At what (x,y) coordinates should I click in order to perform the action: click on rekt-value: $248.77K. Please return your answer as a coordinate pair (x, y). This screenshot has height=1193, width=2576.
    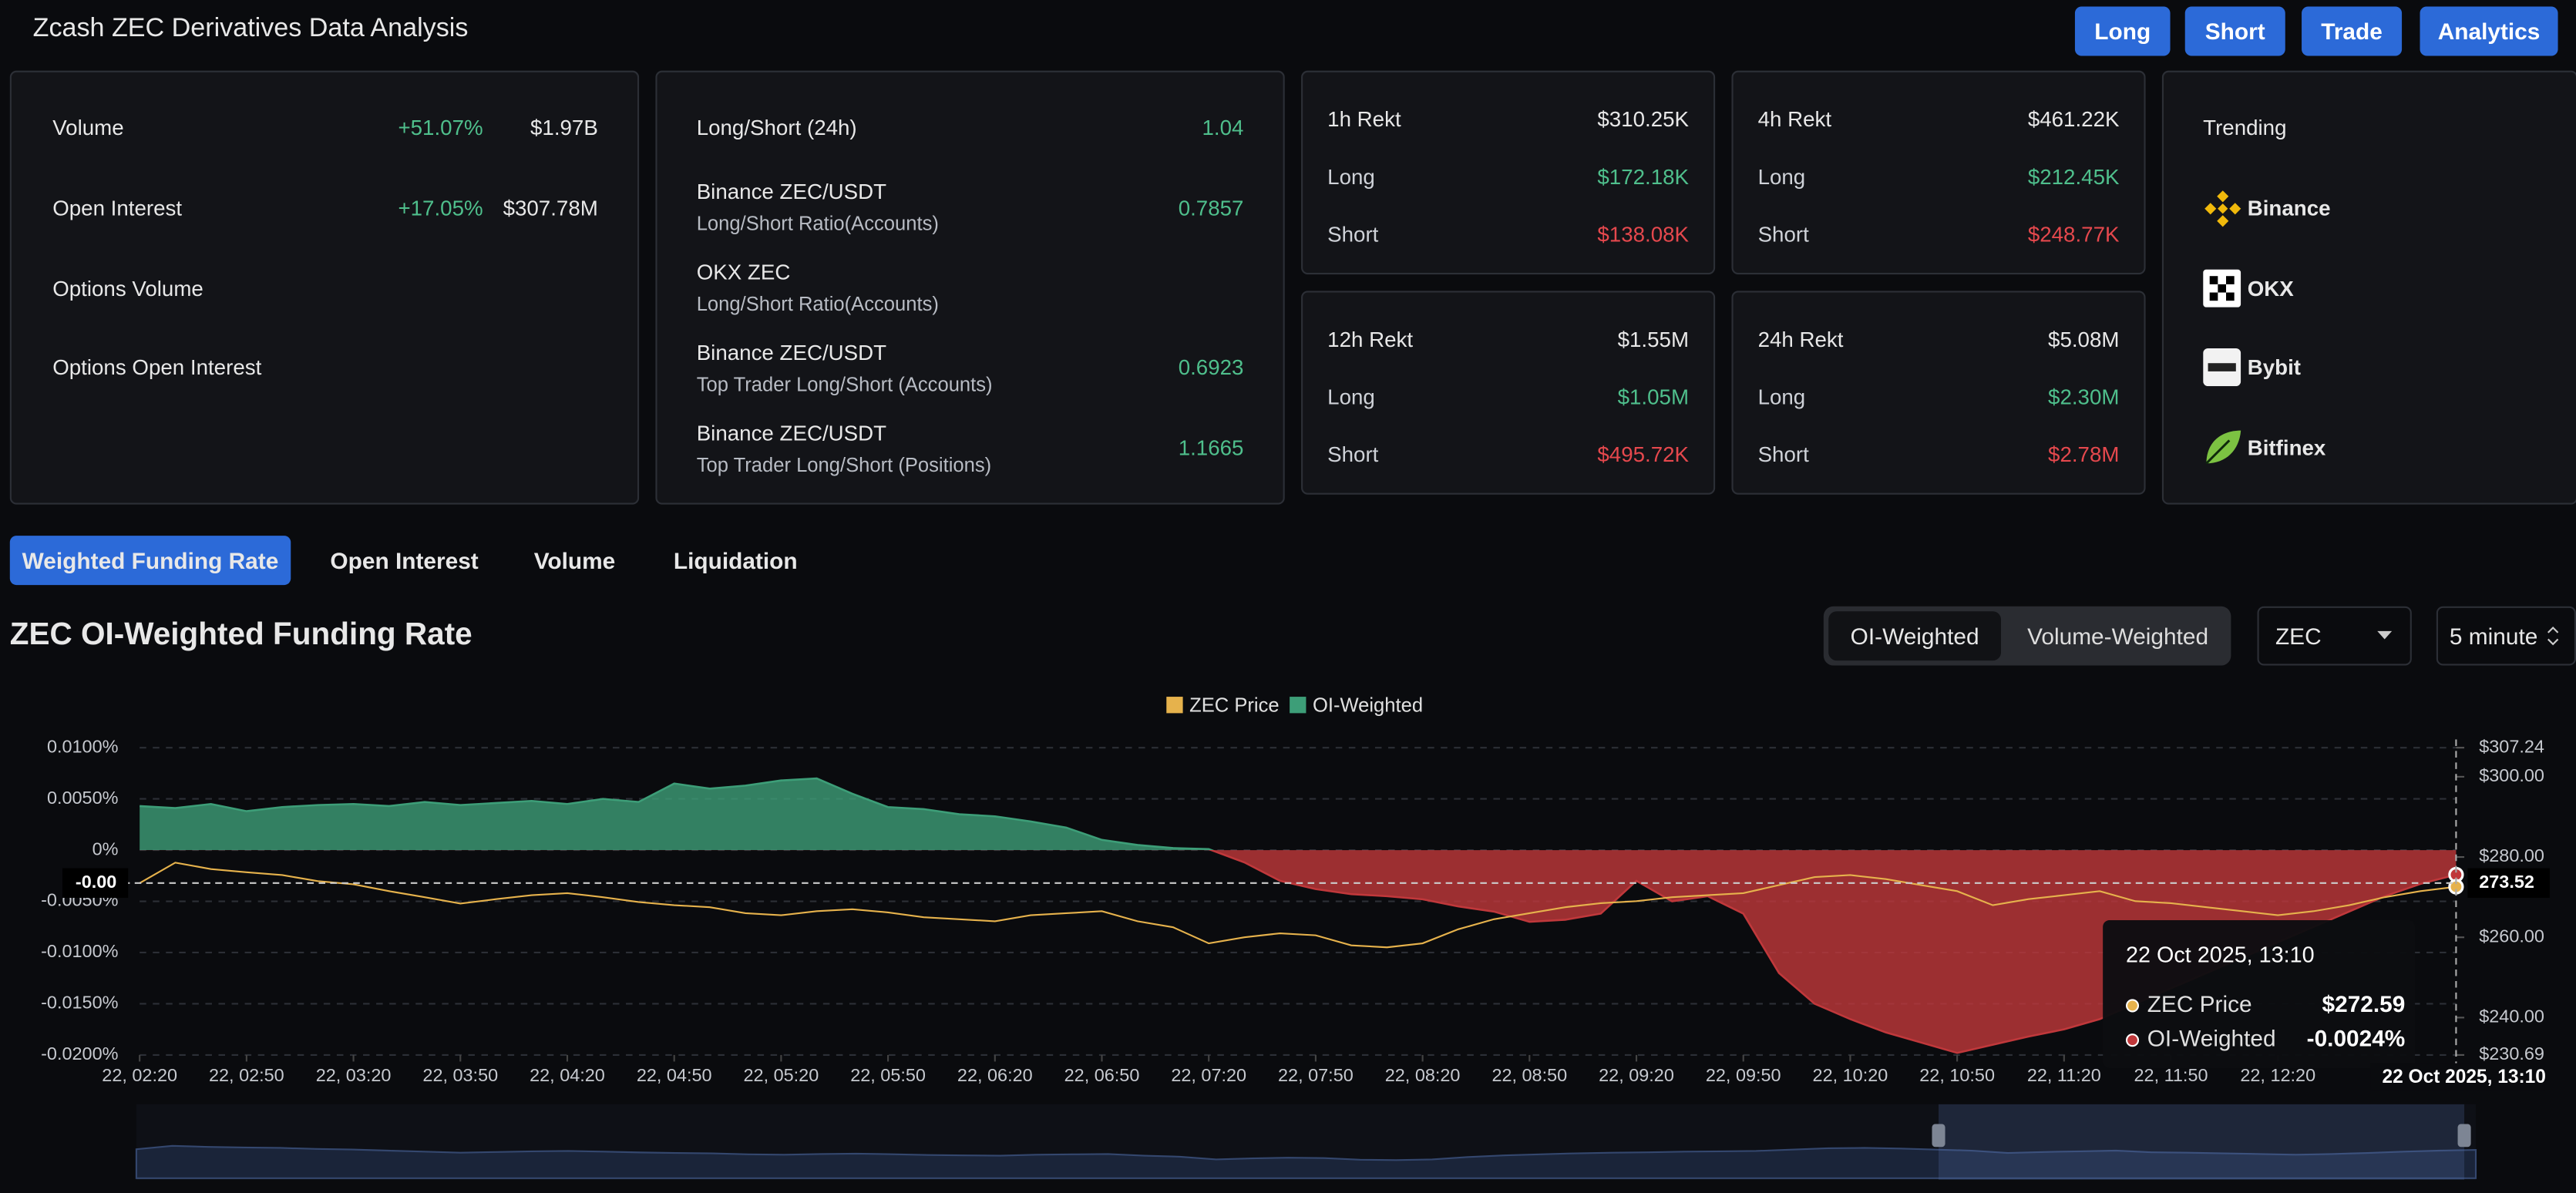
    Looking at the image, I should click on (2073, 234).